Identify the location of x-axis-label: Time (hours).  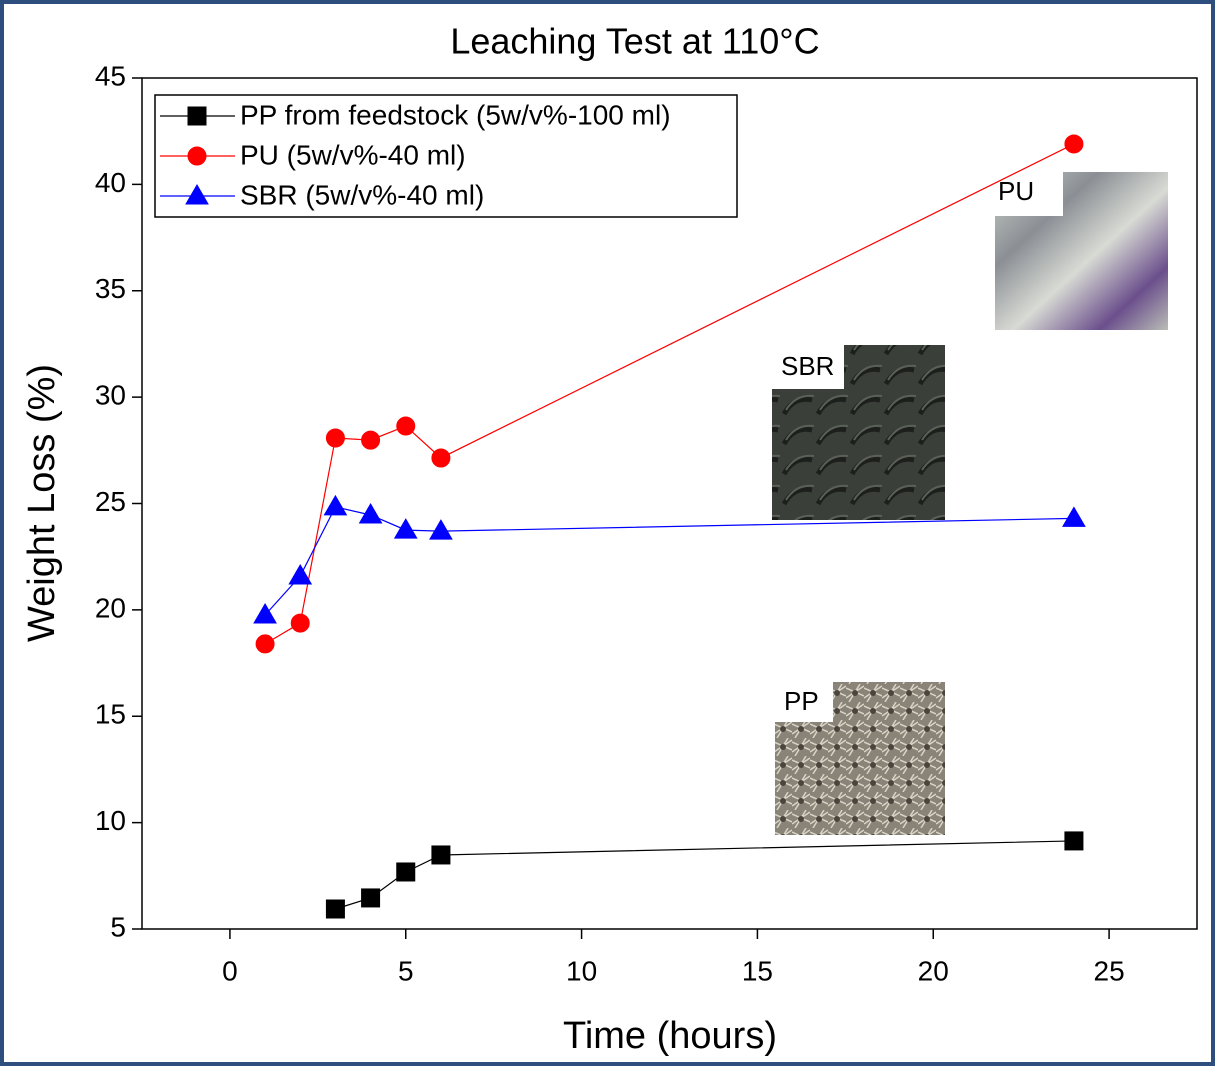
(670, 1036).